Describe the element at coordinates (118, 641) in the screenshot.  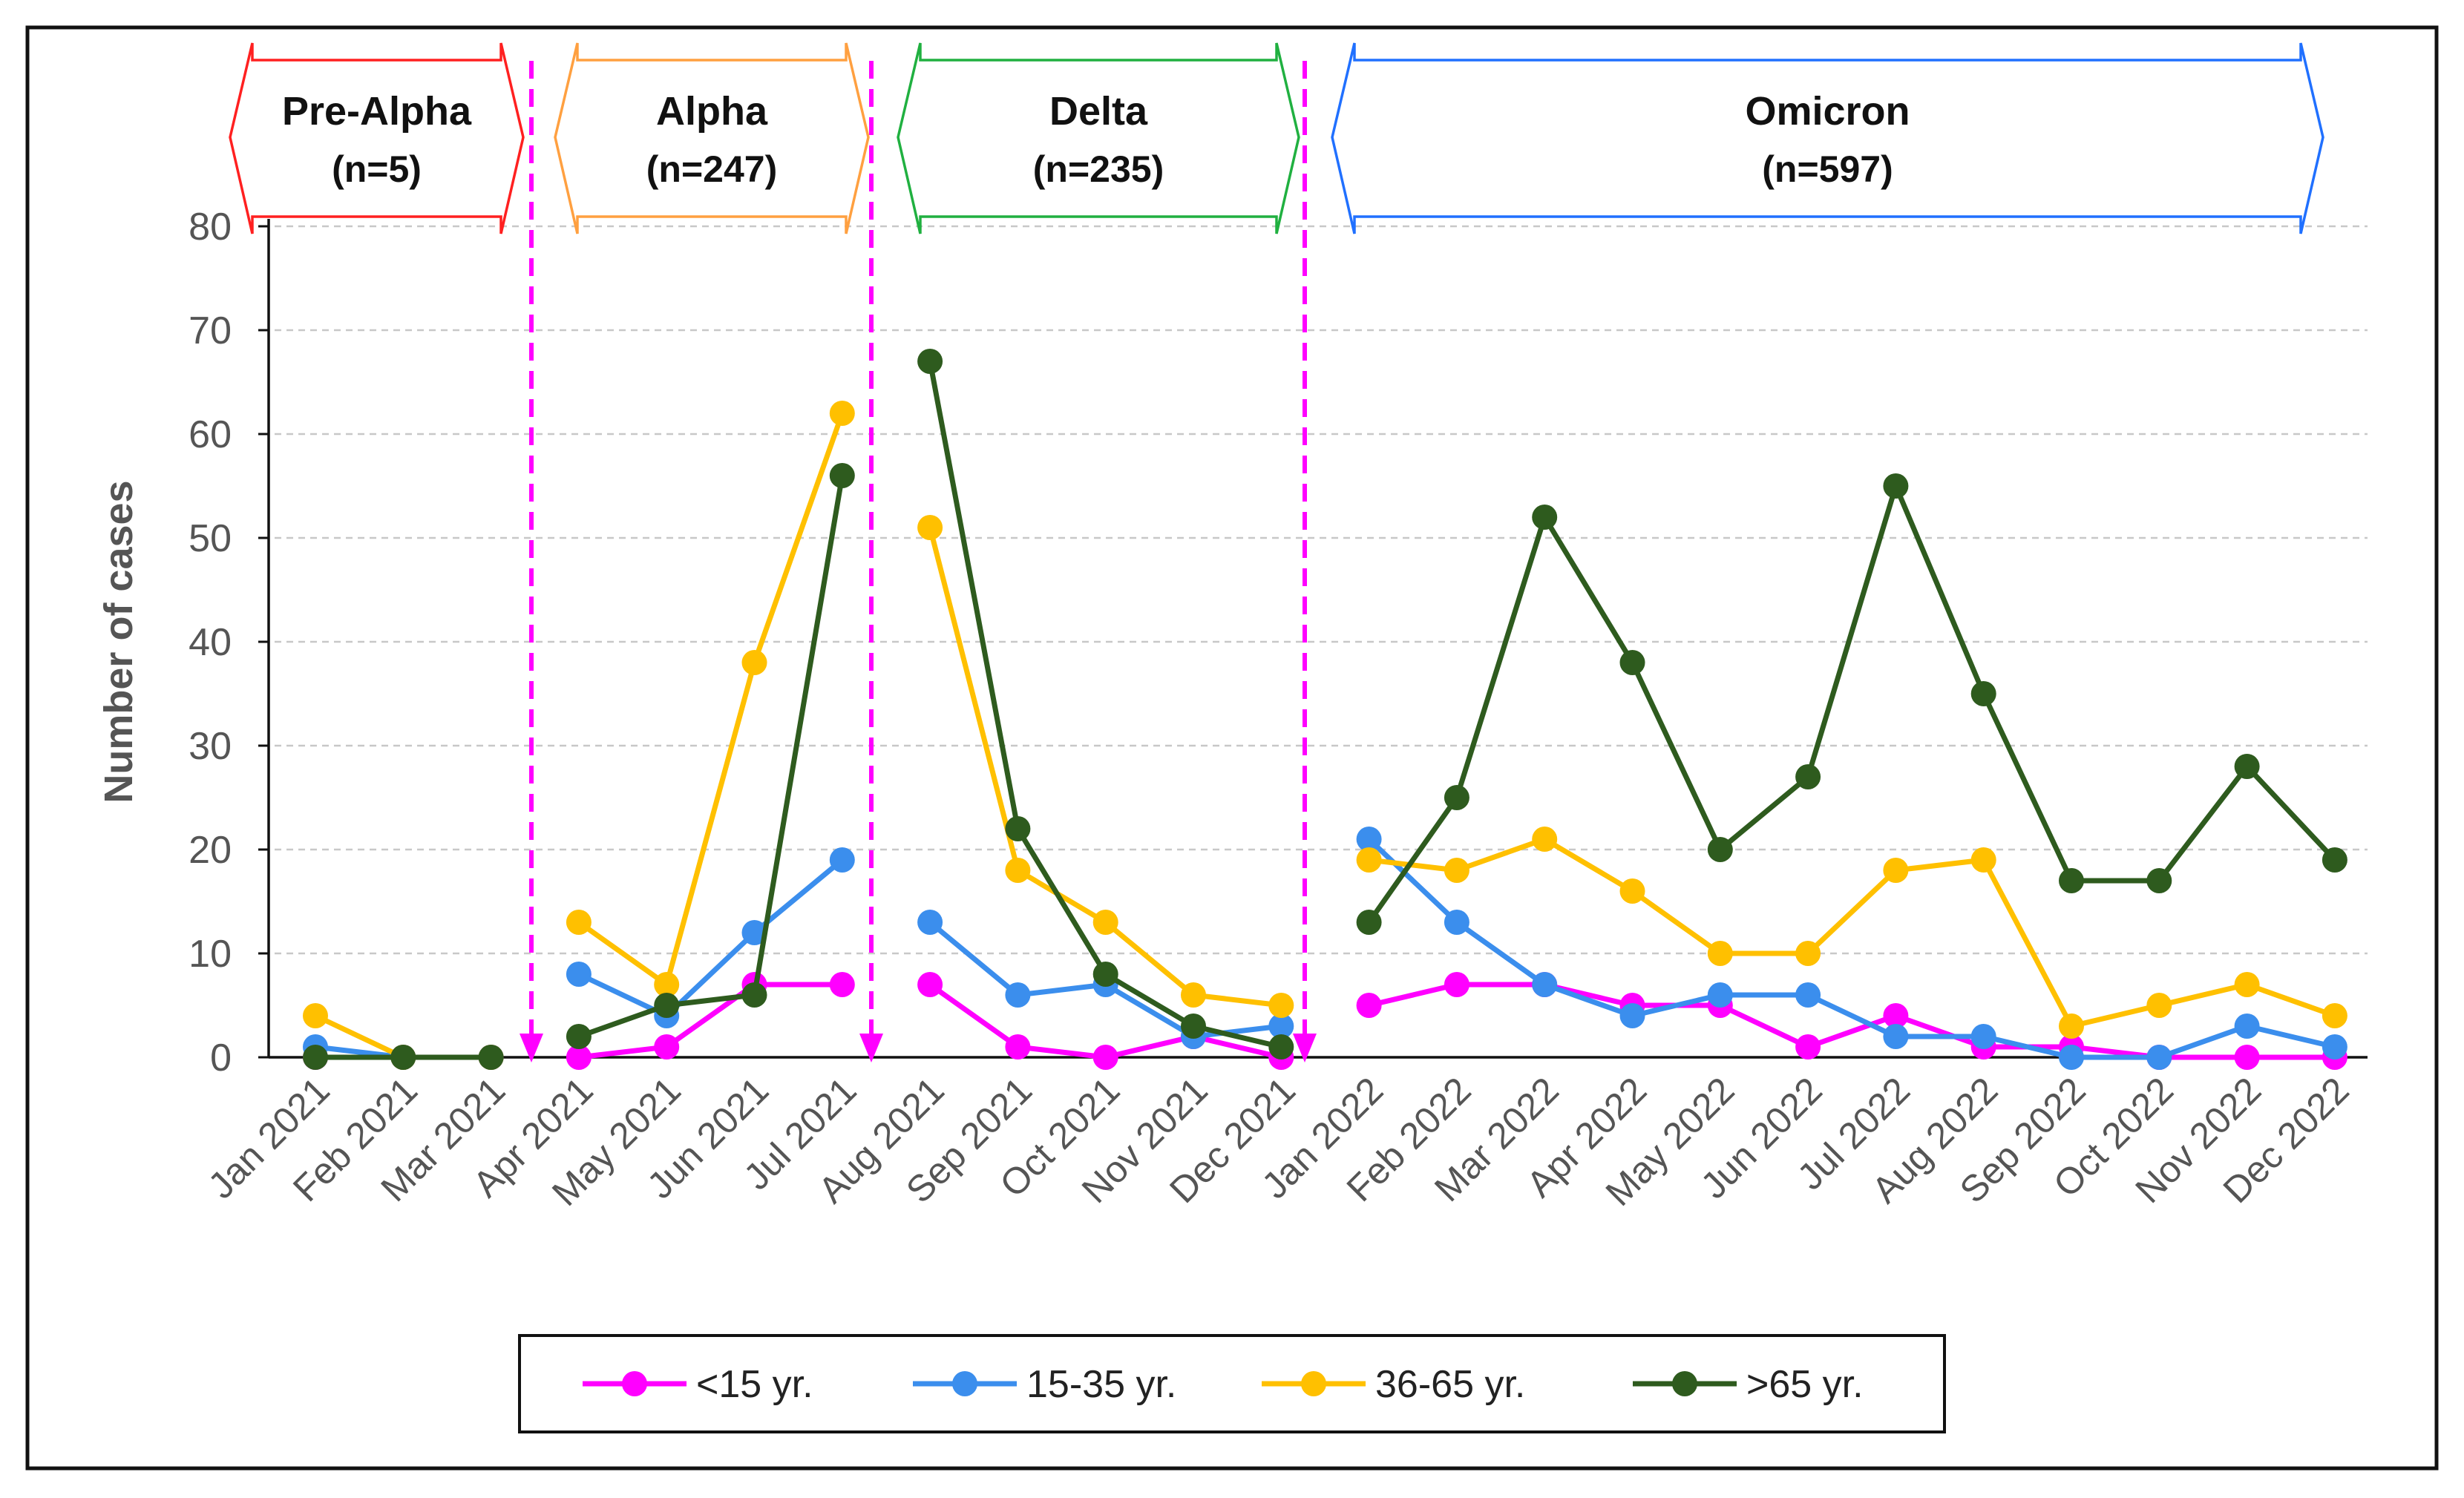
I see `y-axis-title: Number of cases` at that location.